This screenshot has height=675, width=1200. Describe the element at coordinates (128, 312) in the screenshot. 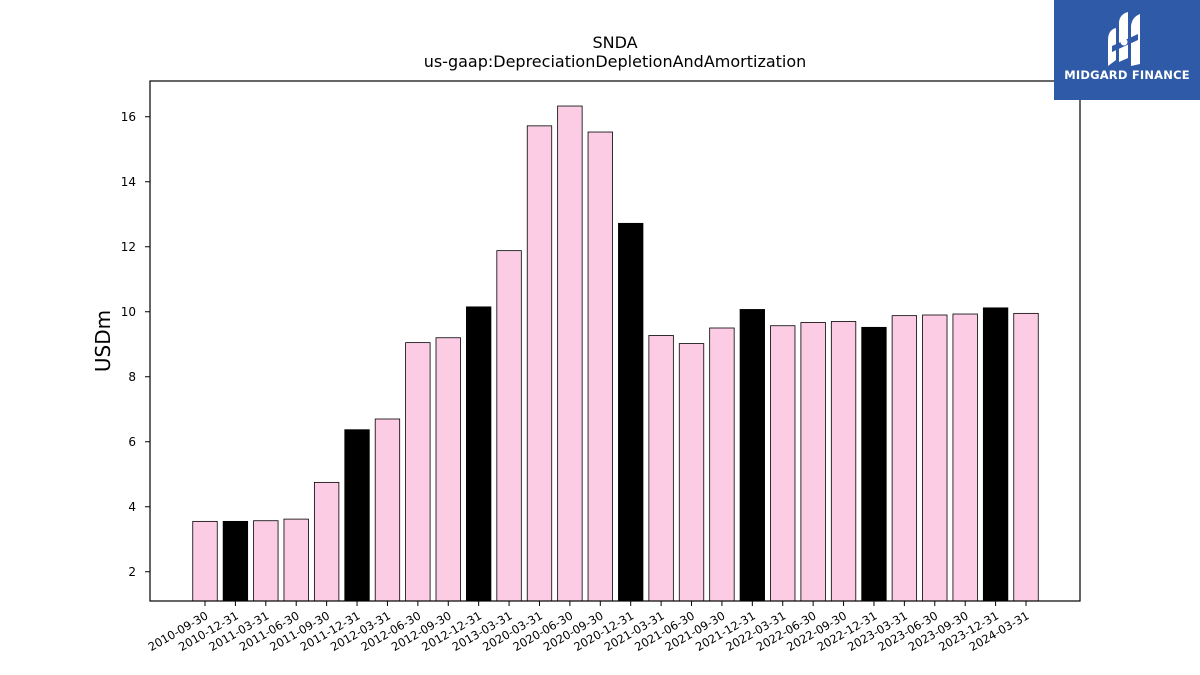

I see `y-tick-label: 10` at that location.